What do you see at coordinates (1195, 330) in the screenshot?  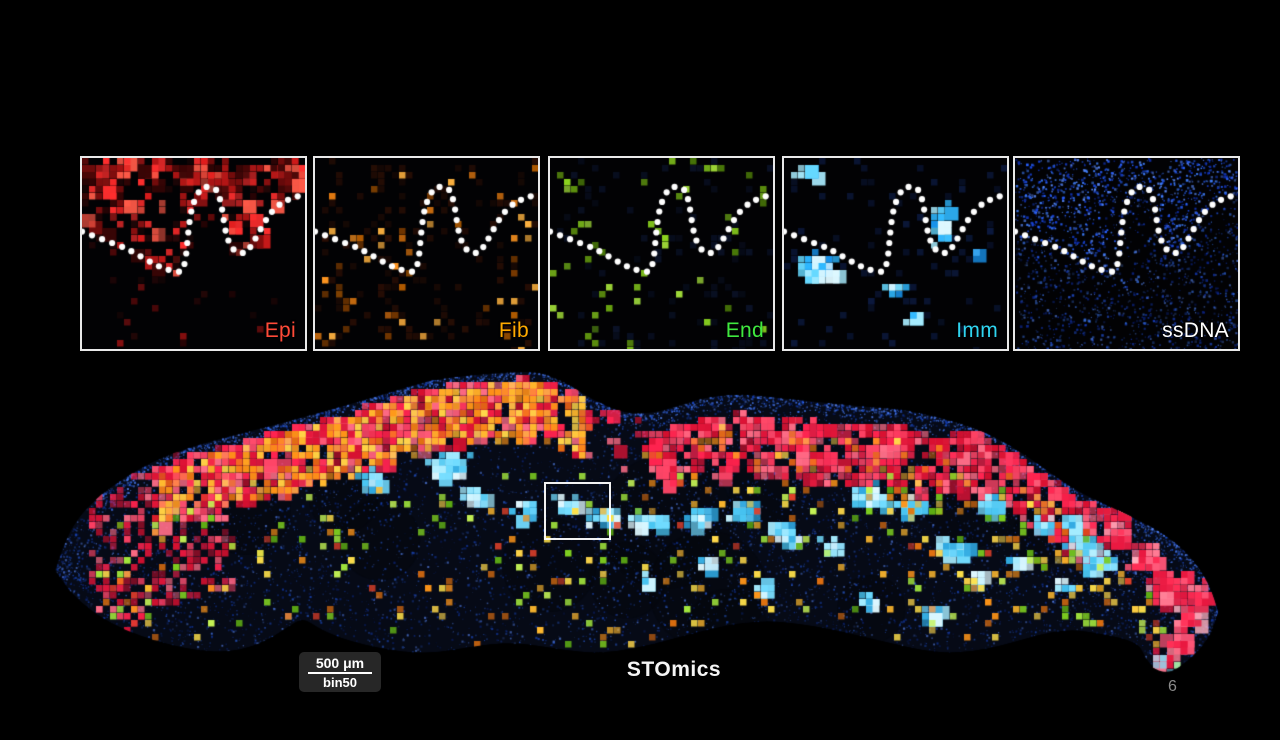 I see `panel-label-ssdna: ssDNA` at bounding box center [1195, 330].